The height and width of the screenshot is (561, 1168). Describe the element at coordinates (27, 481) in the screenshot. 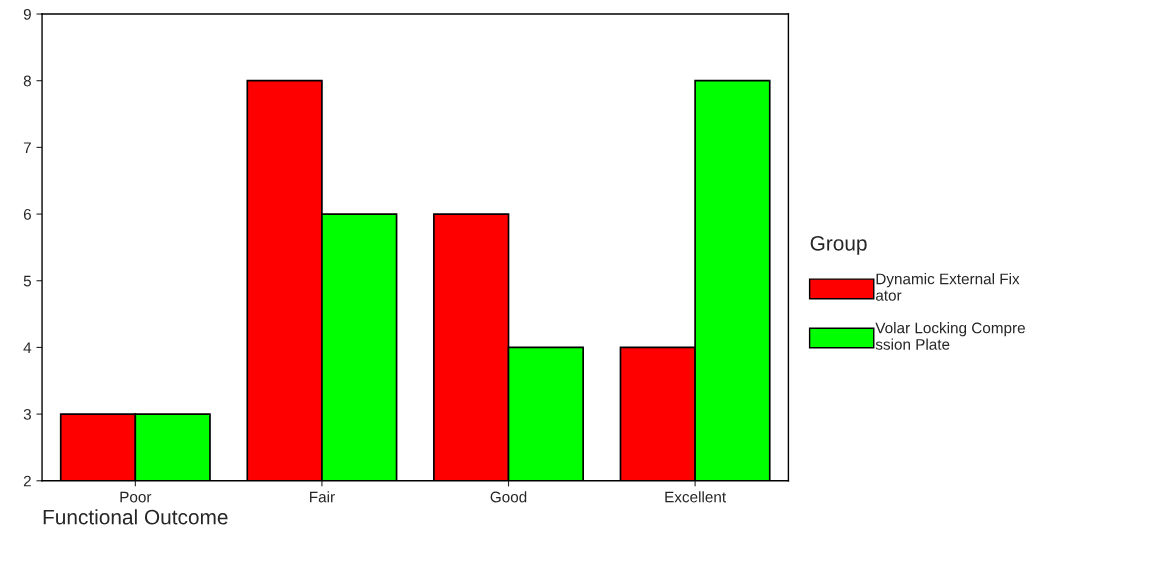

I see `y-tick-label: 2` at that location.